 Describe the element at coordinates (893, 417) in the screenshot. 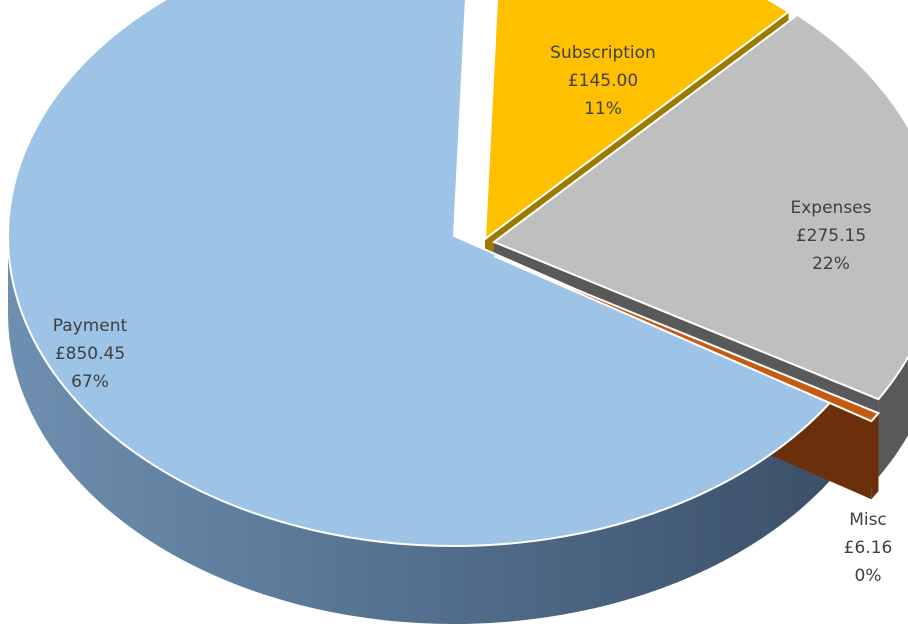

I see `slice-side-expenses` at that location.